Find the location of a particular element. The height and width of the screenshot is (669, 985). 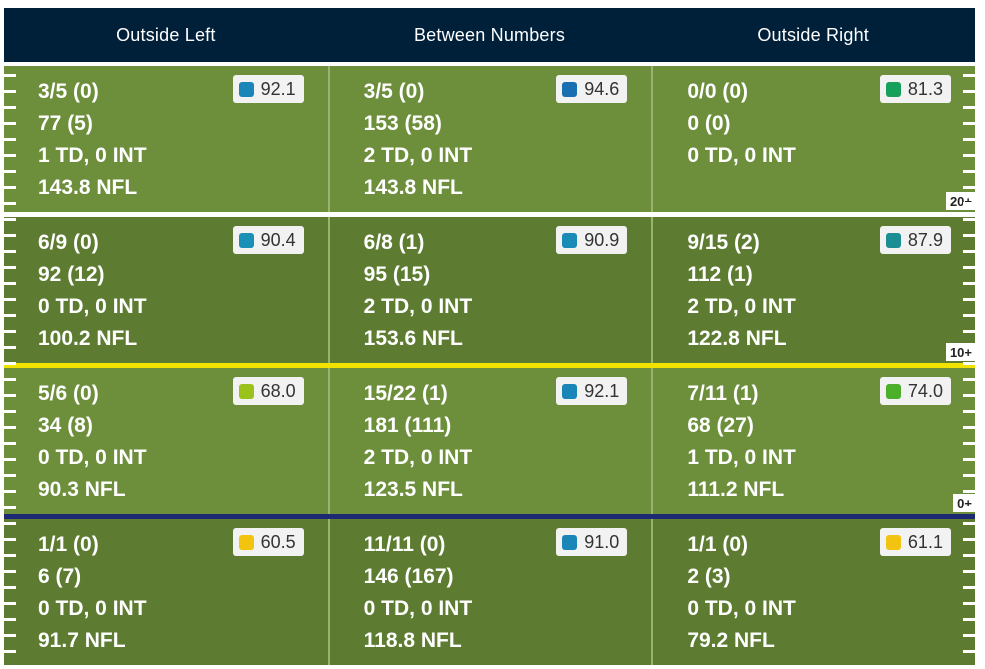

grade-badge: 91.0 is located at coordinates (592, 542).